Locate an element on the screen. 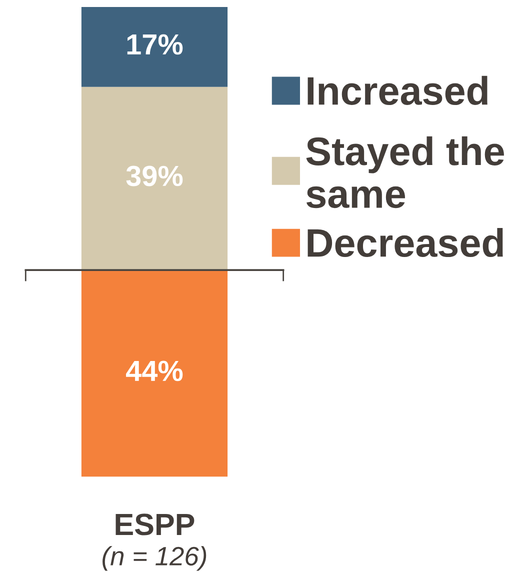 This screenshot has height=573, width=513. data-label: 17% is located at coordinates (155, 44).